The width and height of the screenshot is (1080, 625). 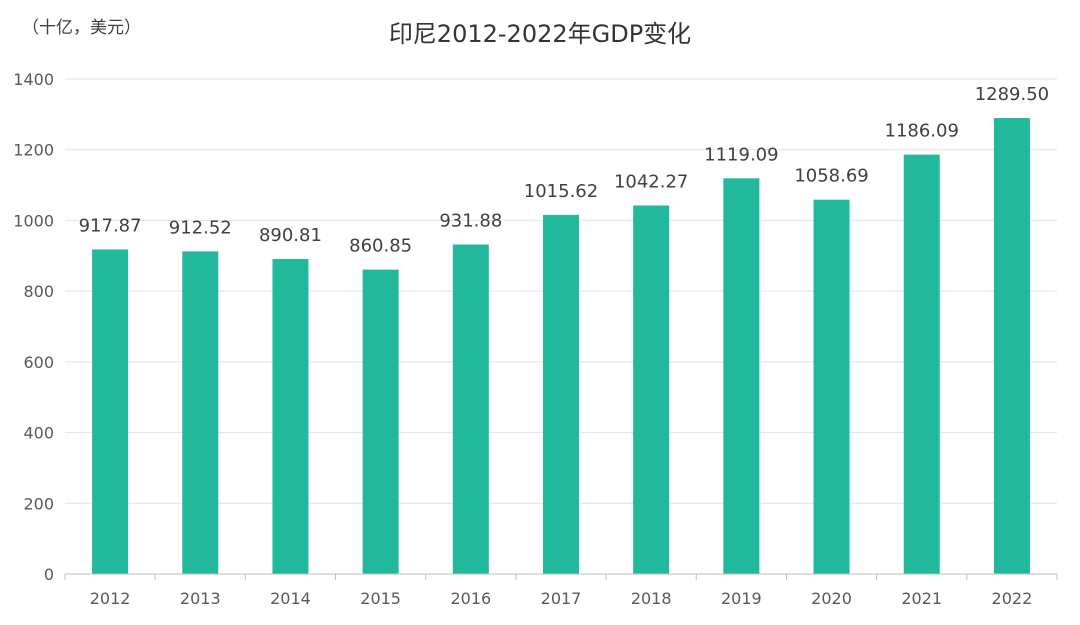 What do you see at coordinates (651, 181) in the screenshot?
I see `data-label: 1042.27` at bounding box center [651, 181].